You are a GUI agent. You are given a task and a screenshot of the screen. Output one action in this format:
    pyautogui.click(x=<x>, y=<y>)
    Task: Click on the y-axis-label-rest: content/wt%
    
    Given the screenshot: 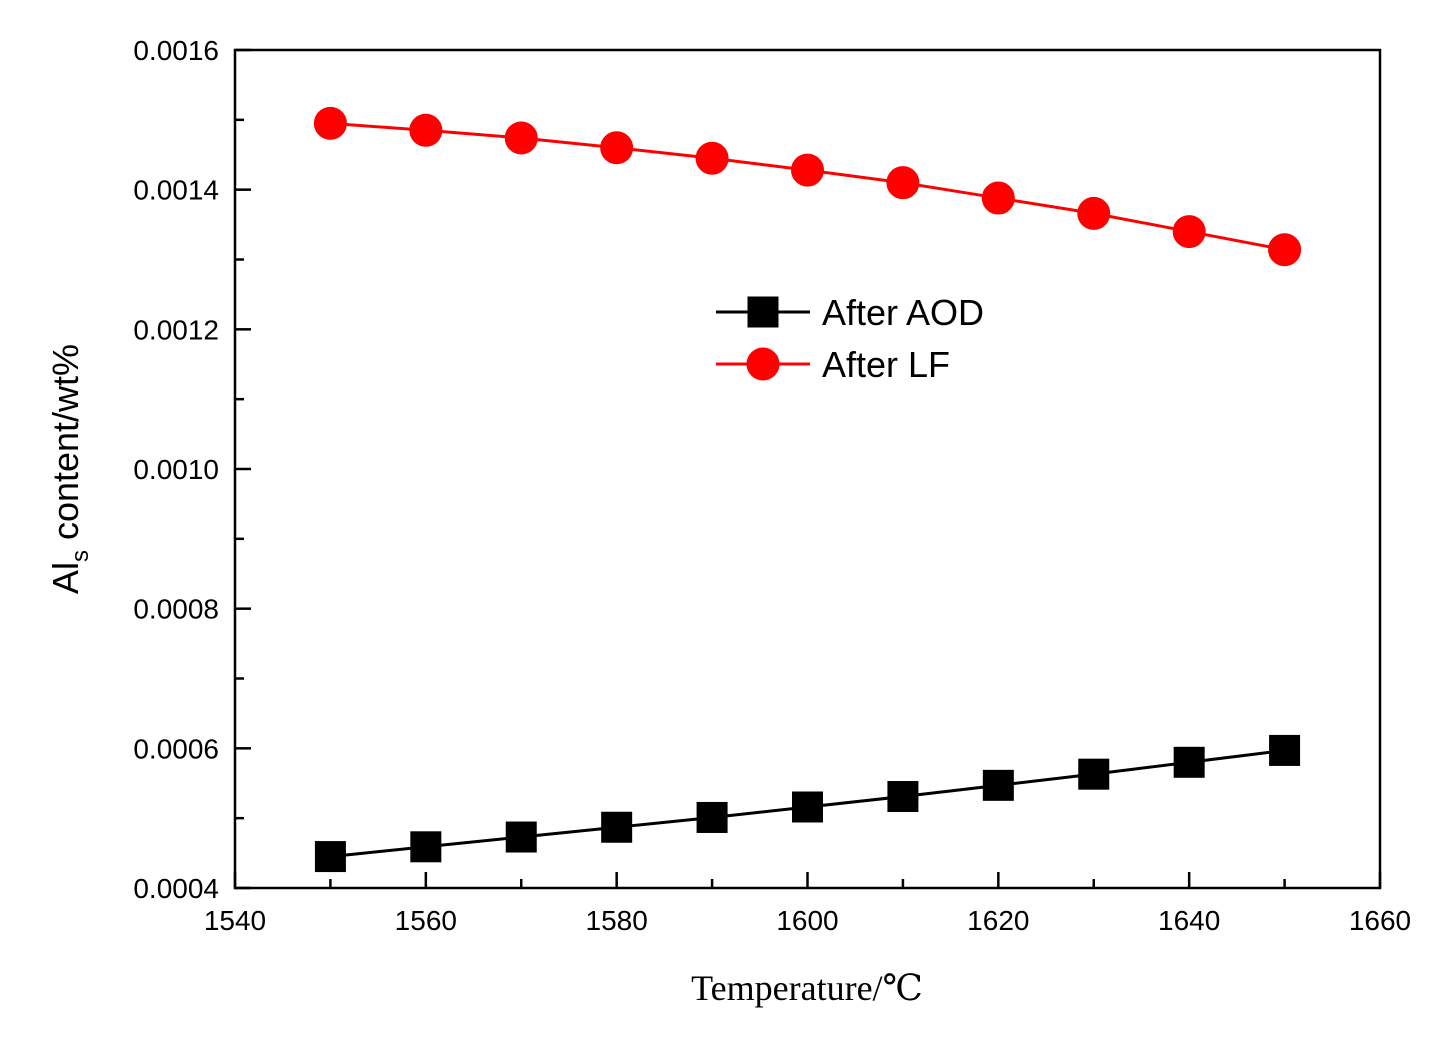 What is the action you would take?
    pyautogui.click(x=65, y=447)
    